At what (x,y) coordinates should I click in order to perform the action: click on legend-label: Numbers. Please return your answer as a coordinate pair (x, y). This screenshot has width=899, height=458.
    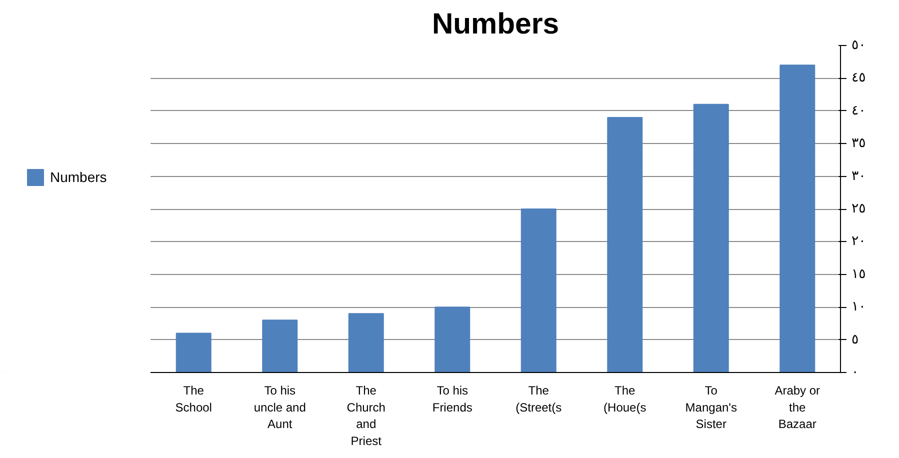
    Looking at the image, I should click on (78, 177).